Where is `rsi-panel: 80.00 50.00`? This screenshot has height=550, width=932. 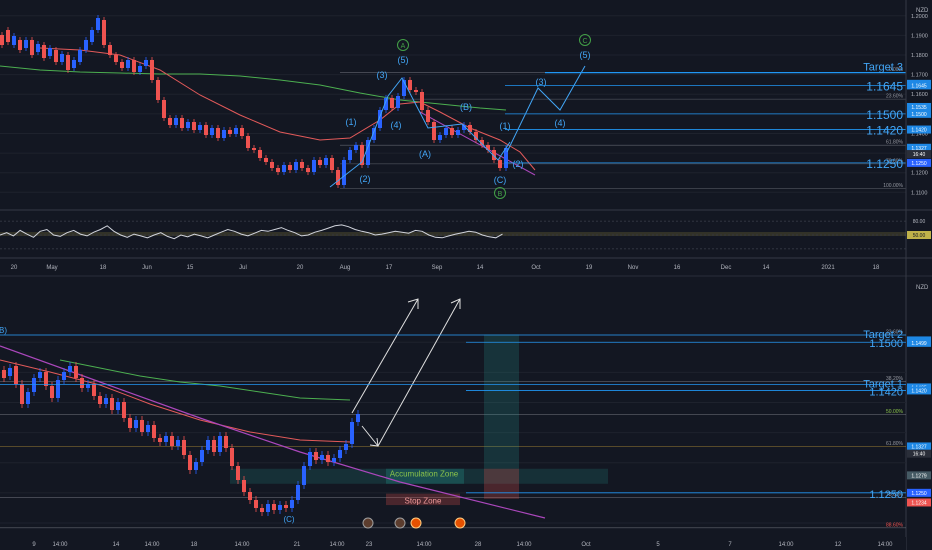
rsi-panel: 80.00 50.00 is located at coordinates (465, 234).